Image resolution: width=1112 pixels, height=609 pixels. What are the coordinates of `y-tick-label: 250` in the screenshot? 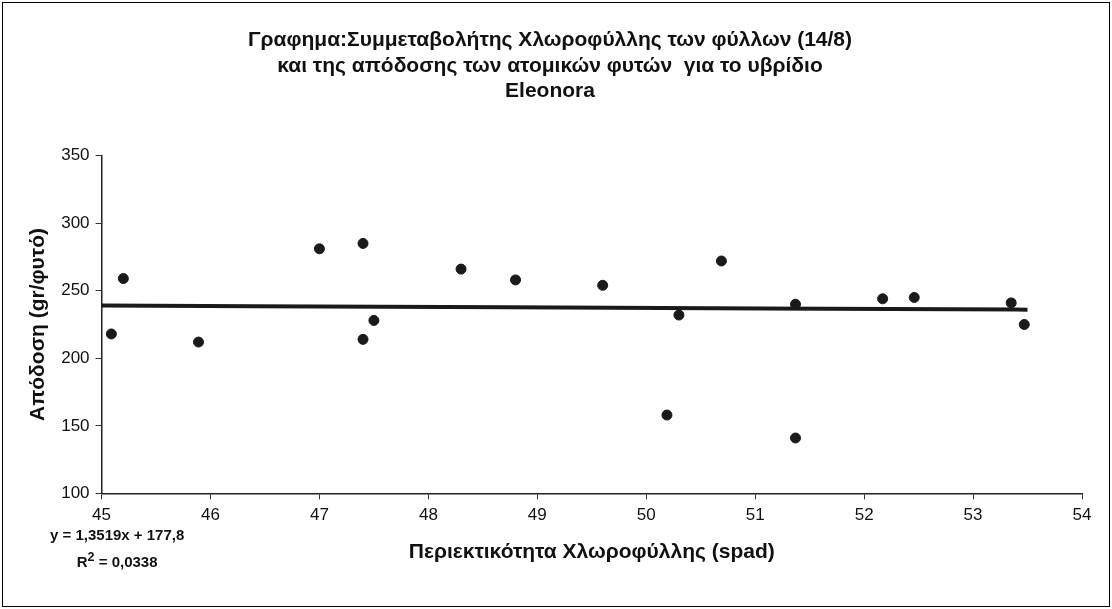 It's located at (75, 290).